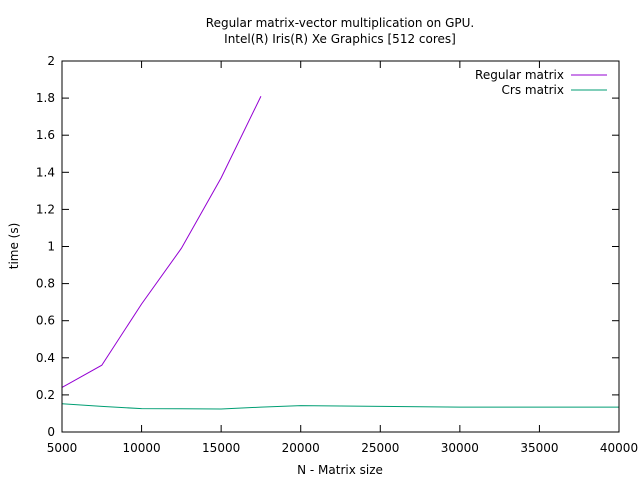 The height and width of the screenshot is (480, 640). What do you see at coordinates (141, 448) in the screenshot?
I see `x-tick-label: 10000` at bounding box center [141, 448].